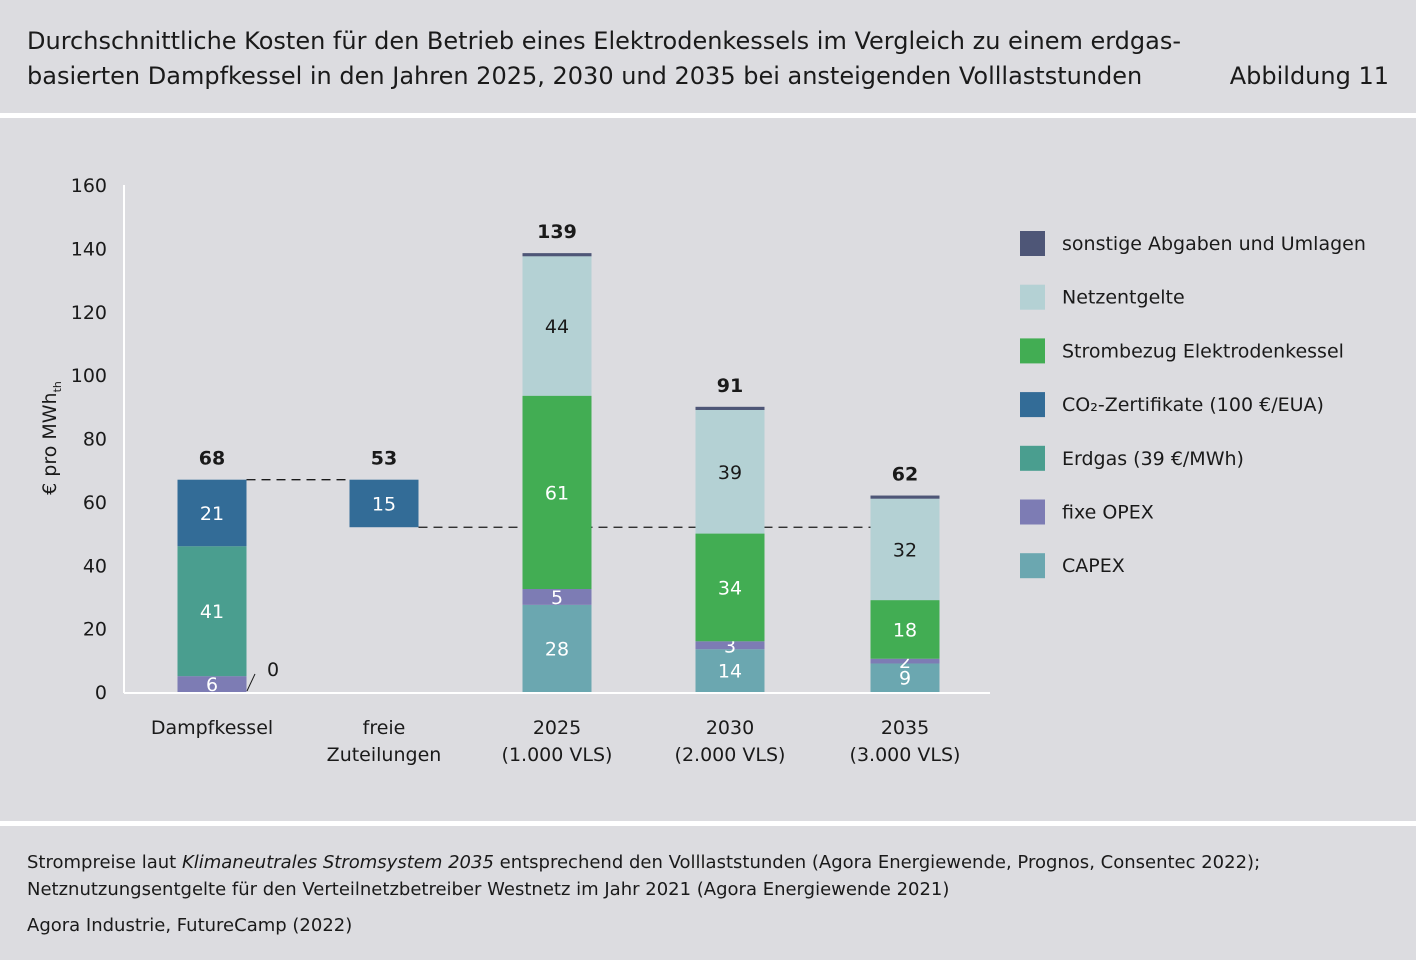 The image size is (1416, 960). What do you see at coordinates (190, 925) in the screenshot?
I see `source-note: Agora Industrie, FutureCamp (2022)` at bounding box center [190, 925].